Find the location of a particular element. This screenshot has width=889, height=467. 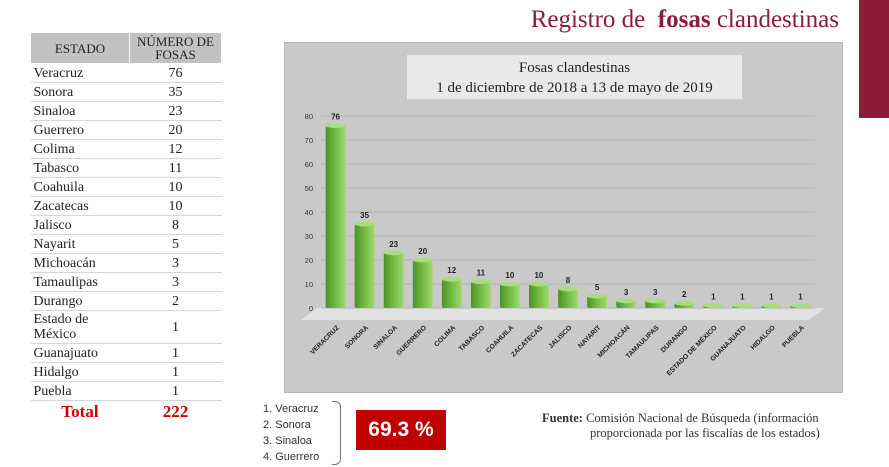

cell-estado: Tabasco is located at coordinates (80, 168).